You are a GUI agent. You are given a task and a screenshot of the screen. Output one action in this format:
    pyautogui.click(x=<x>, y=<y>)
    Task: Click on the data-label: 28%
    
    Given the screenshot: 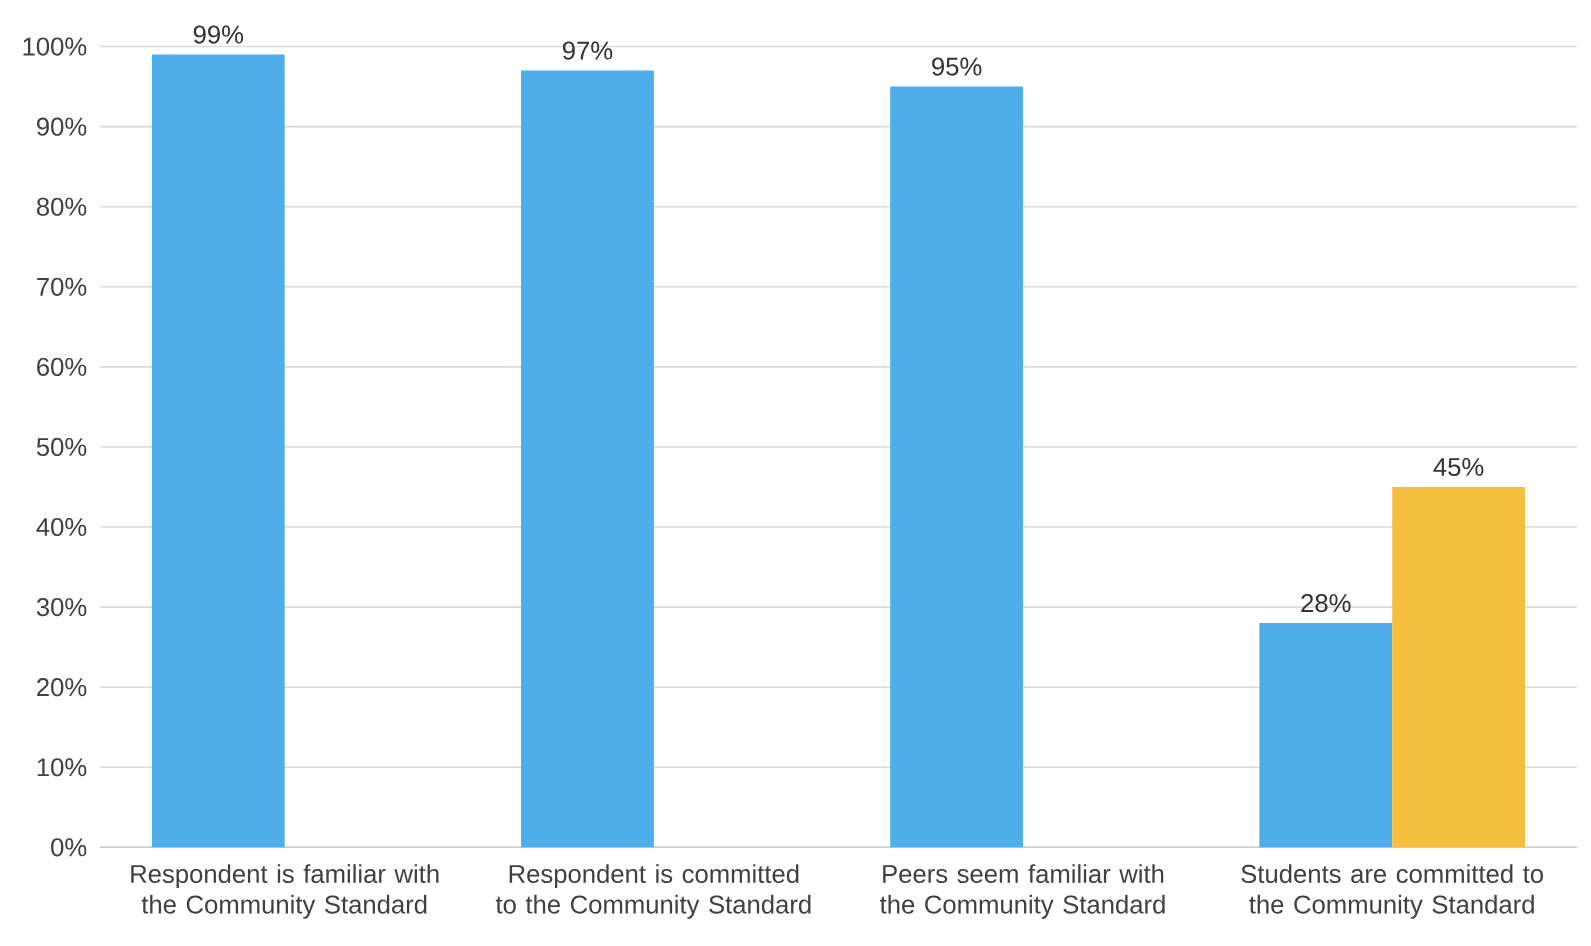 What is the action you would take?
    pyautogui.click(x=1326, y=602)
    